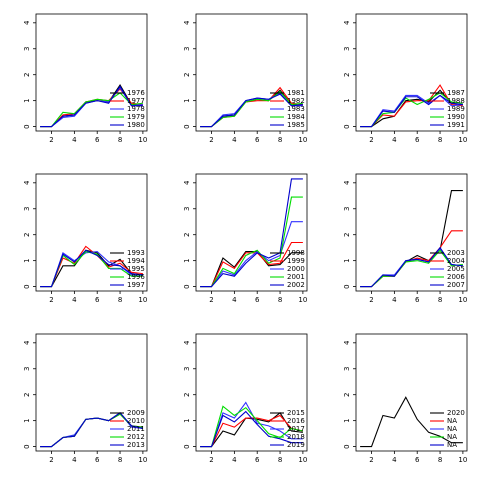 Image resolution: width=480 pixels, height=480 pixels. I want to click on legend-label: 1984, so click(296, 117).